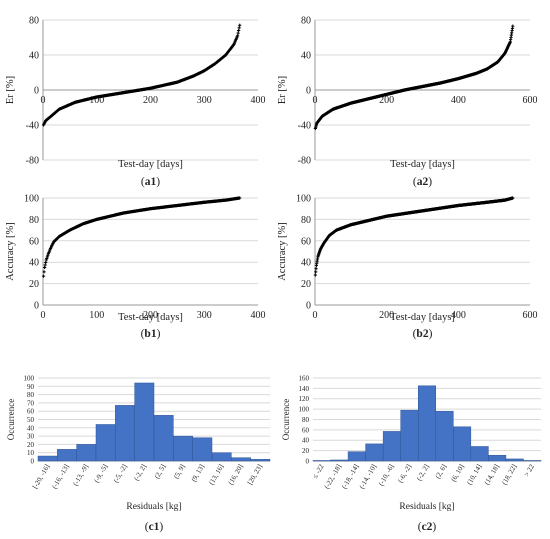 This screenshot has height=539, width=550. What do you see at coordinates (427, 423) in the screenshot?
I see `bar-series` at bounding box center [427, 423].